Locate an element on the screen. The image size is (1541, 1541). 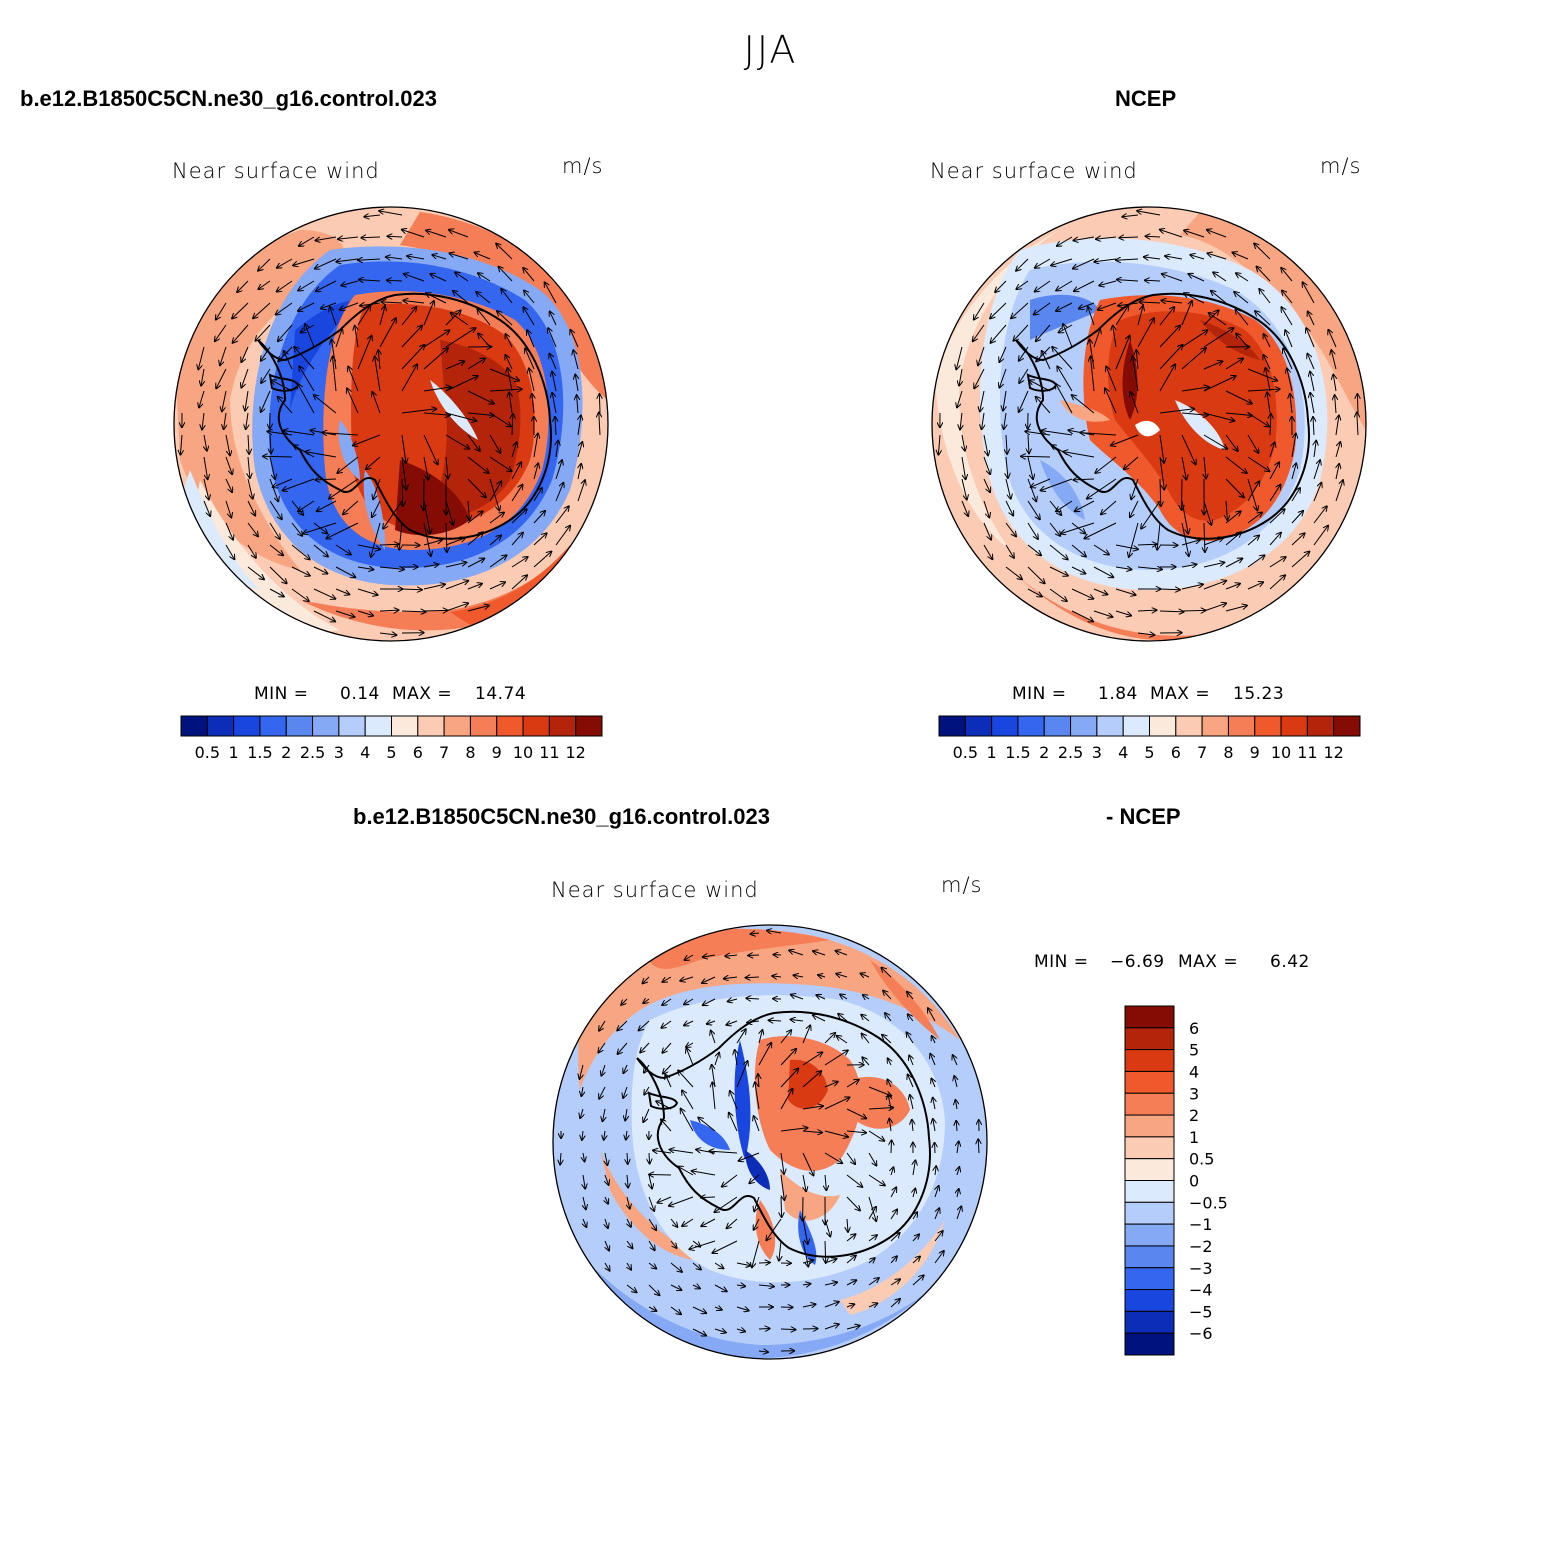
panel2-colorbar-tick-label: 10 is located at coordinates (1281, 752).